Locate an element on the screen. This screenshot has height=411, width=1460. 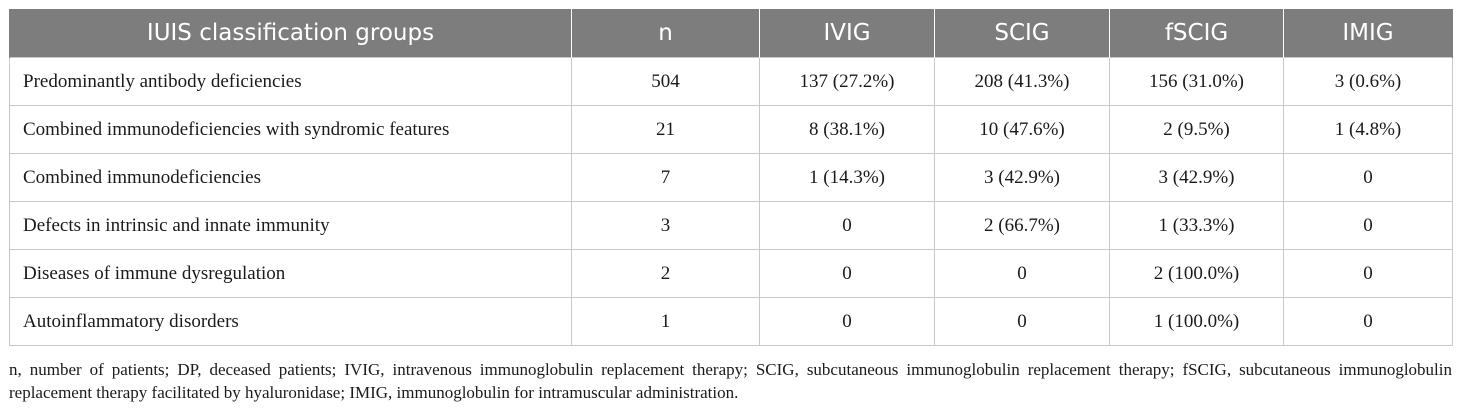
cell-imig: 1 (4.8%) is located at coordinates (1368, 129).